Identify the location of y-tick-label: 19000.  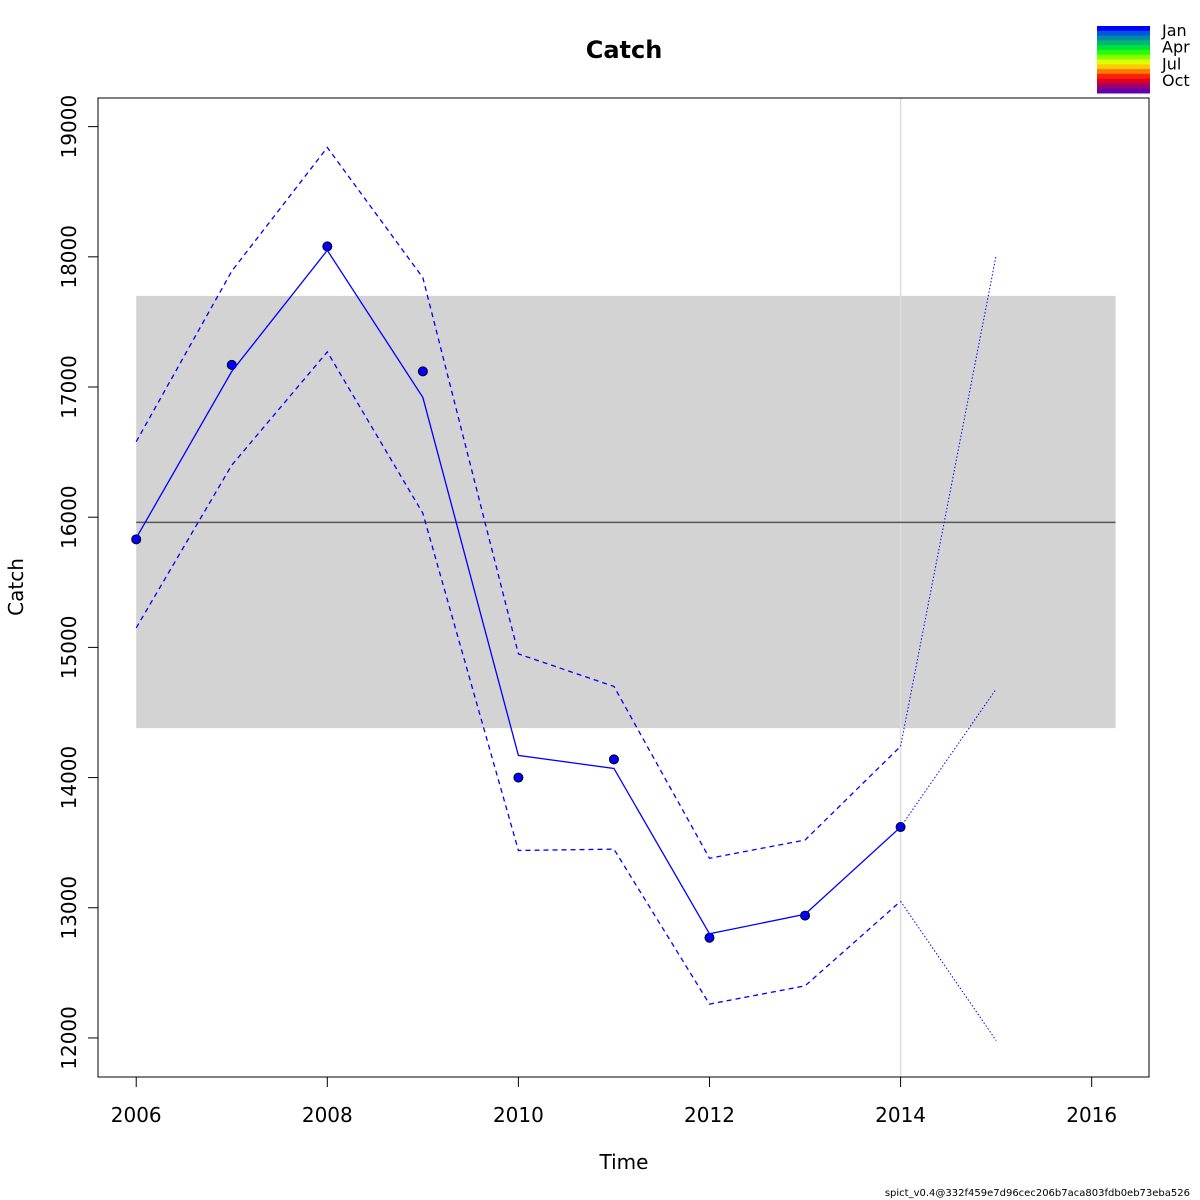
(69, 127).